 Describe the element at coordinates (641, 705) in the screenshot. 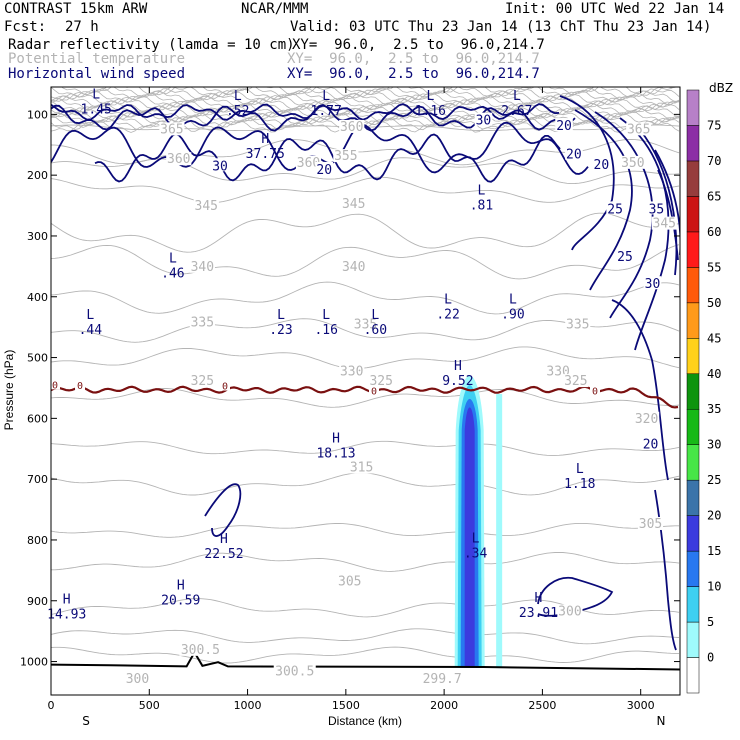

I see `x-tick-label: 3000` at that location.